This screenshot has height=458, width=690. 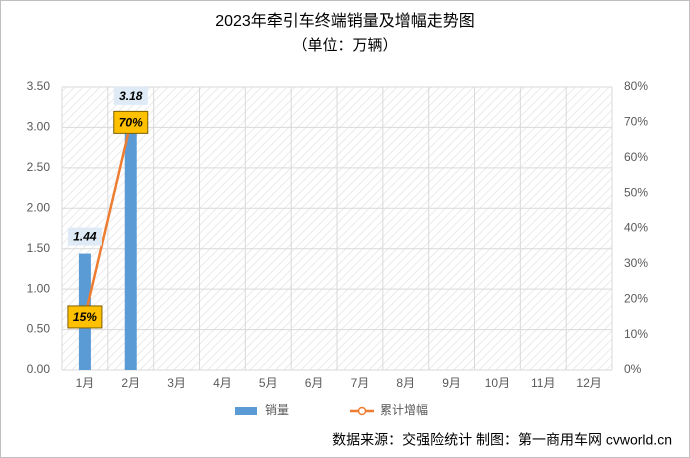 I want to click on legend-swatch, so click(x=246, y=411).